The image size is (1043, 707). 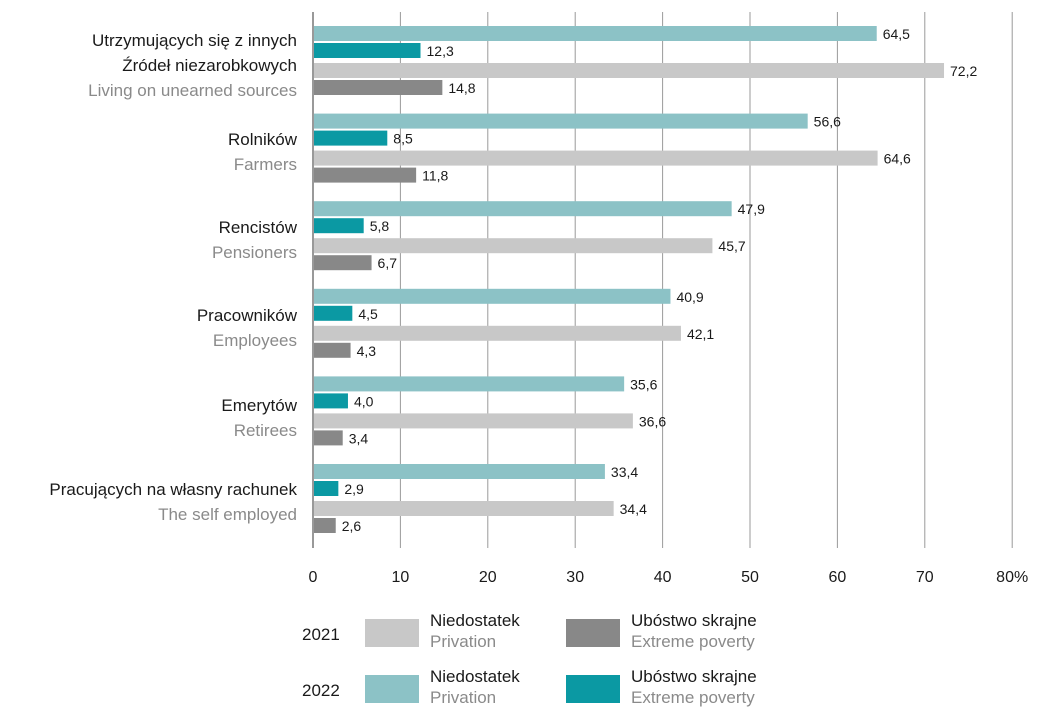 I want to click on category-label-en: The self employed, so click(x=227, y=514).